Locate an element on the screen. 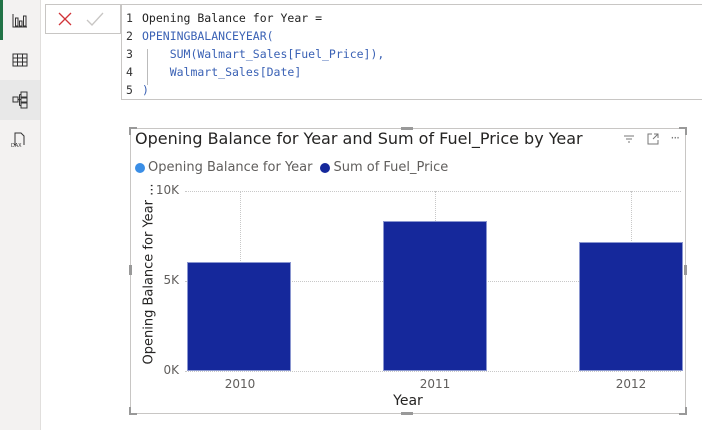 Image resolution: width=702 pixels, height=430 pixels. code-line-1: Opening Balance for Year = is located at coordinates (232, 18).